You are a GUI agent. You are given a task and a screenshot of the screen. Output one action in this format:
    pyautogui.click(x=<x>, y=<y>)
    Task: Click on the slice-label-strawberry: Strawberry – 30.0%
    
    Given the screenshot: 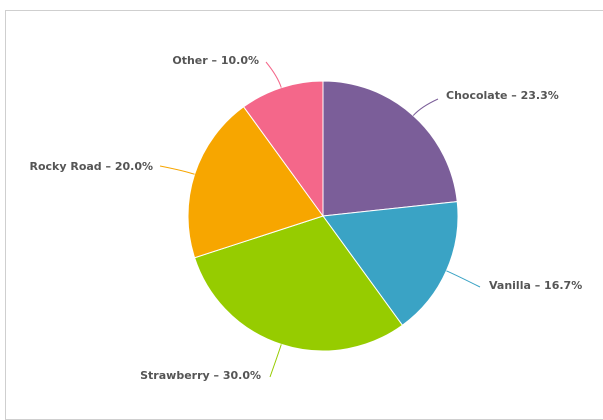 What is the action you would take?
    pyautogui.click(x=200, y=375)
    